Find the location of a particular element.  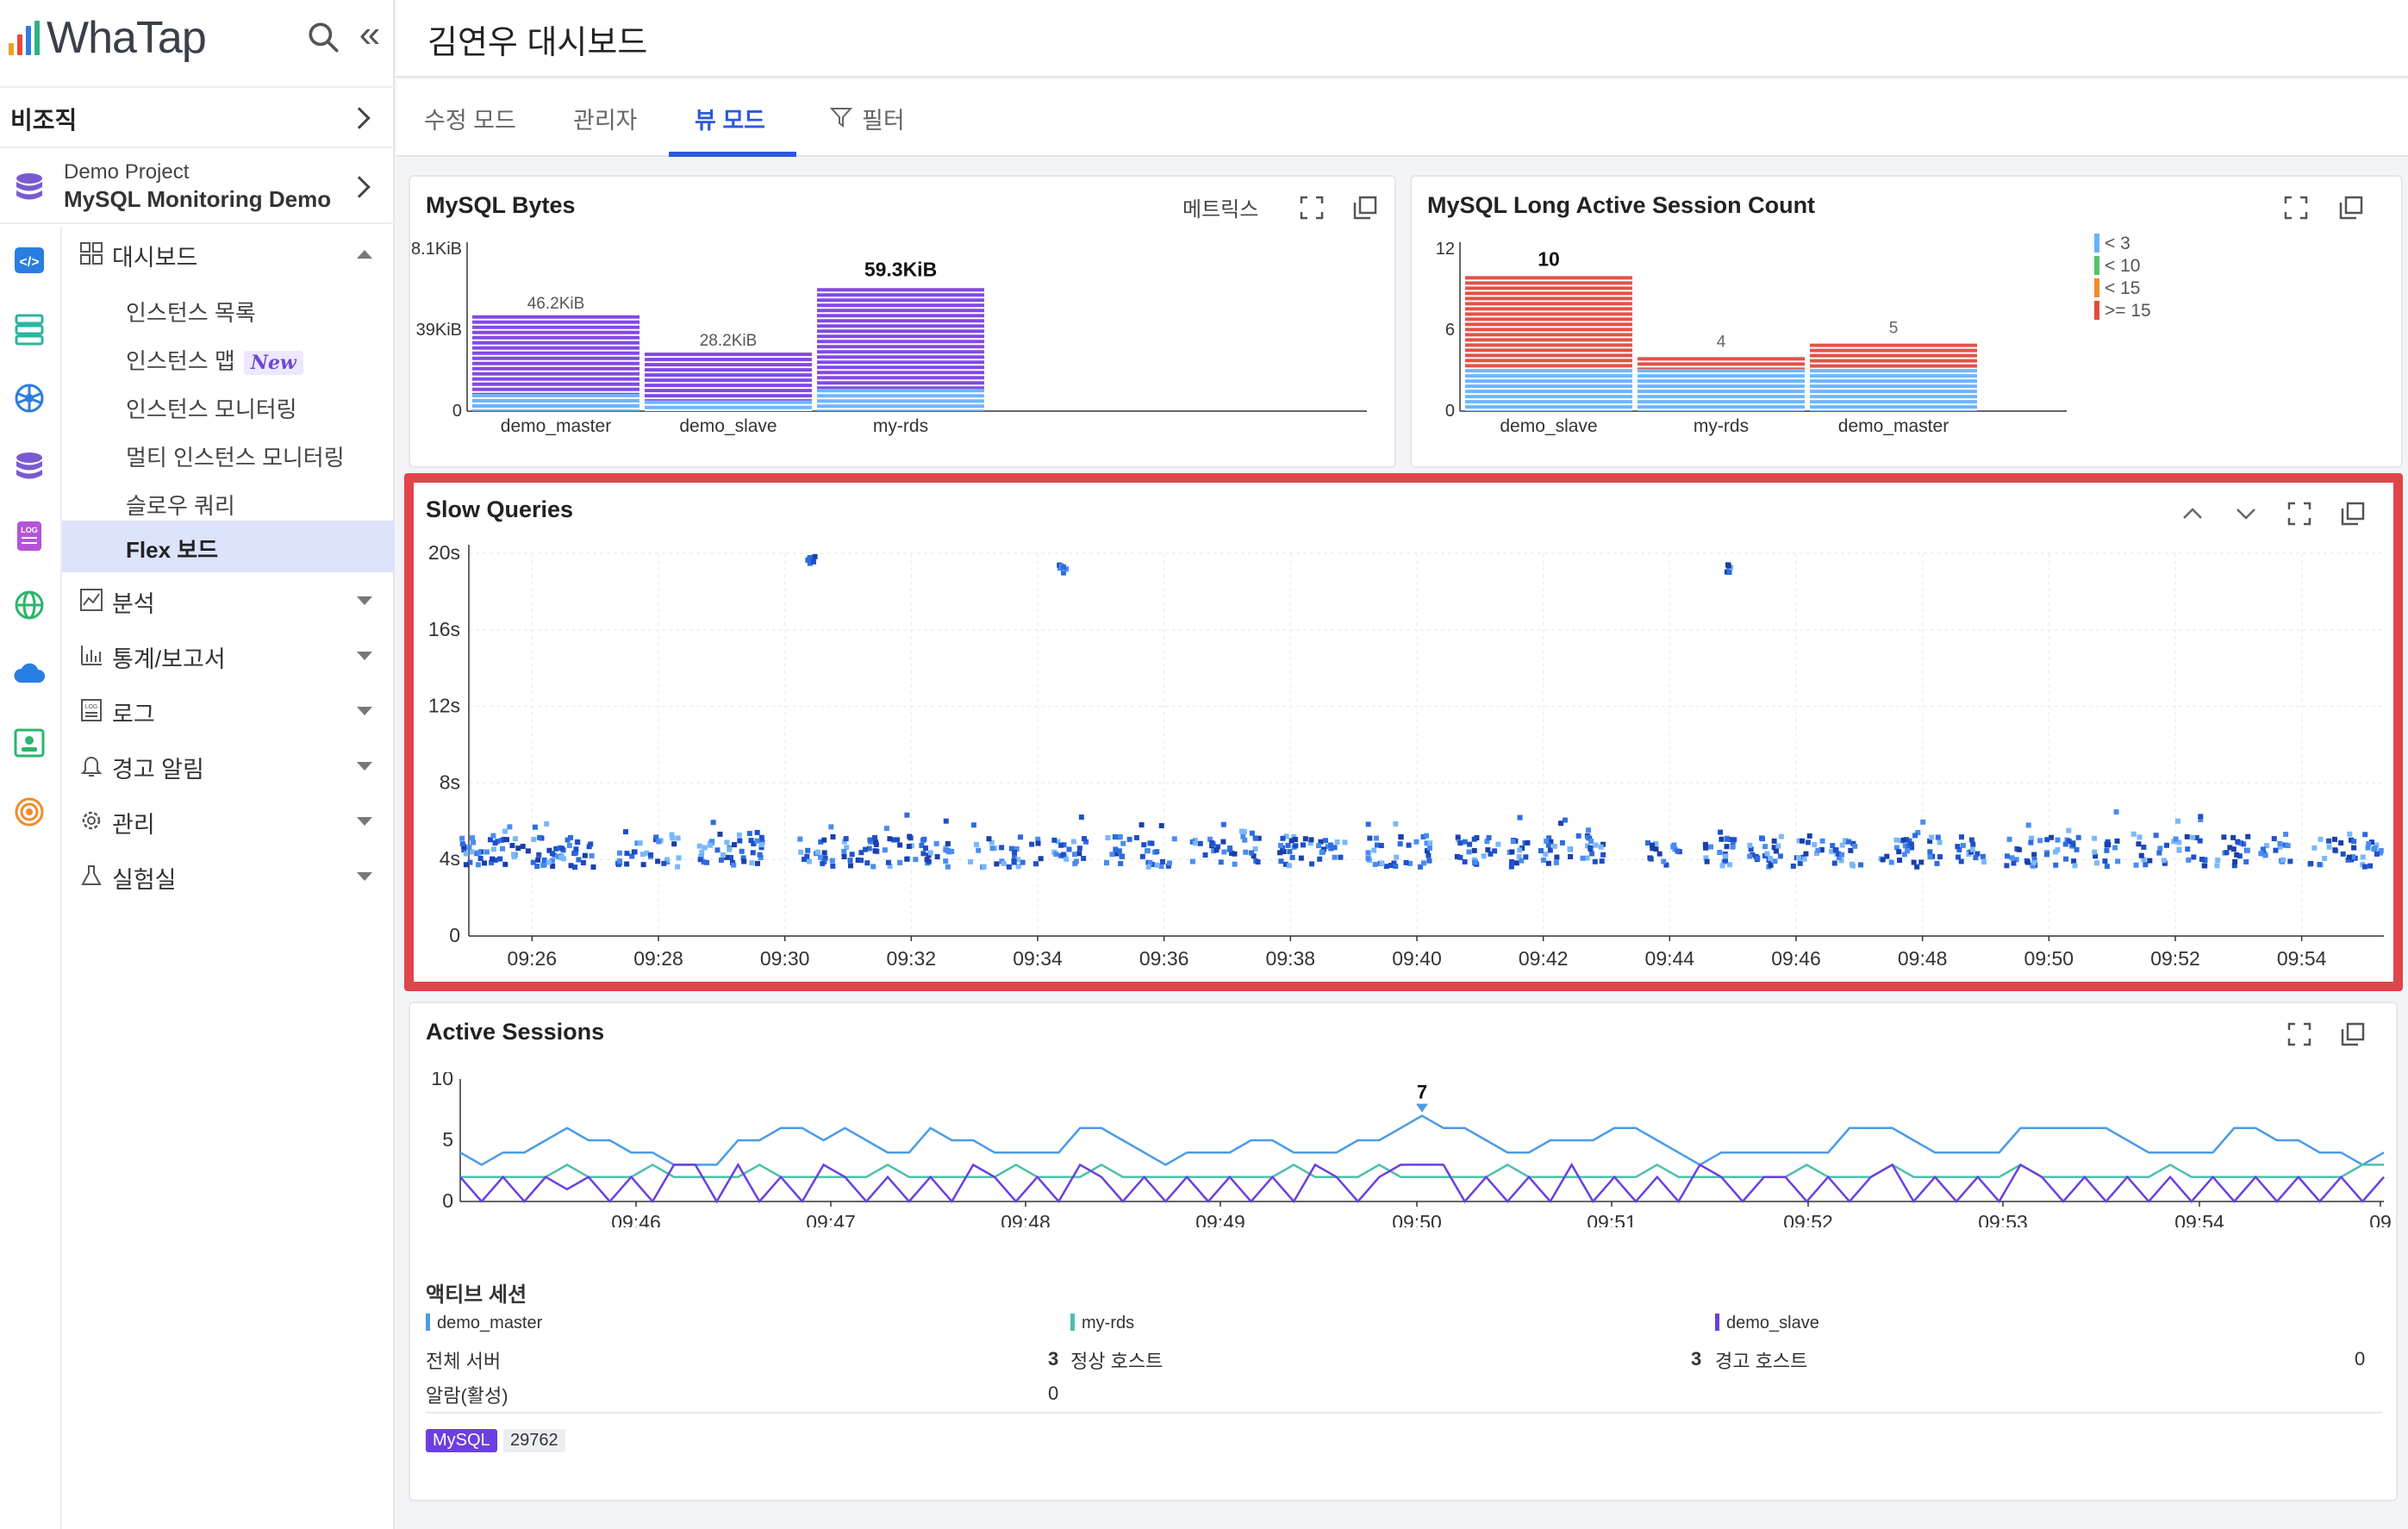

menu-label: 통계/보고서 is located at coordinates (169, 659).